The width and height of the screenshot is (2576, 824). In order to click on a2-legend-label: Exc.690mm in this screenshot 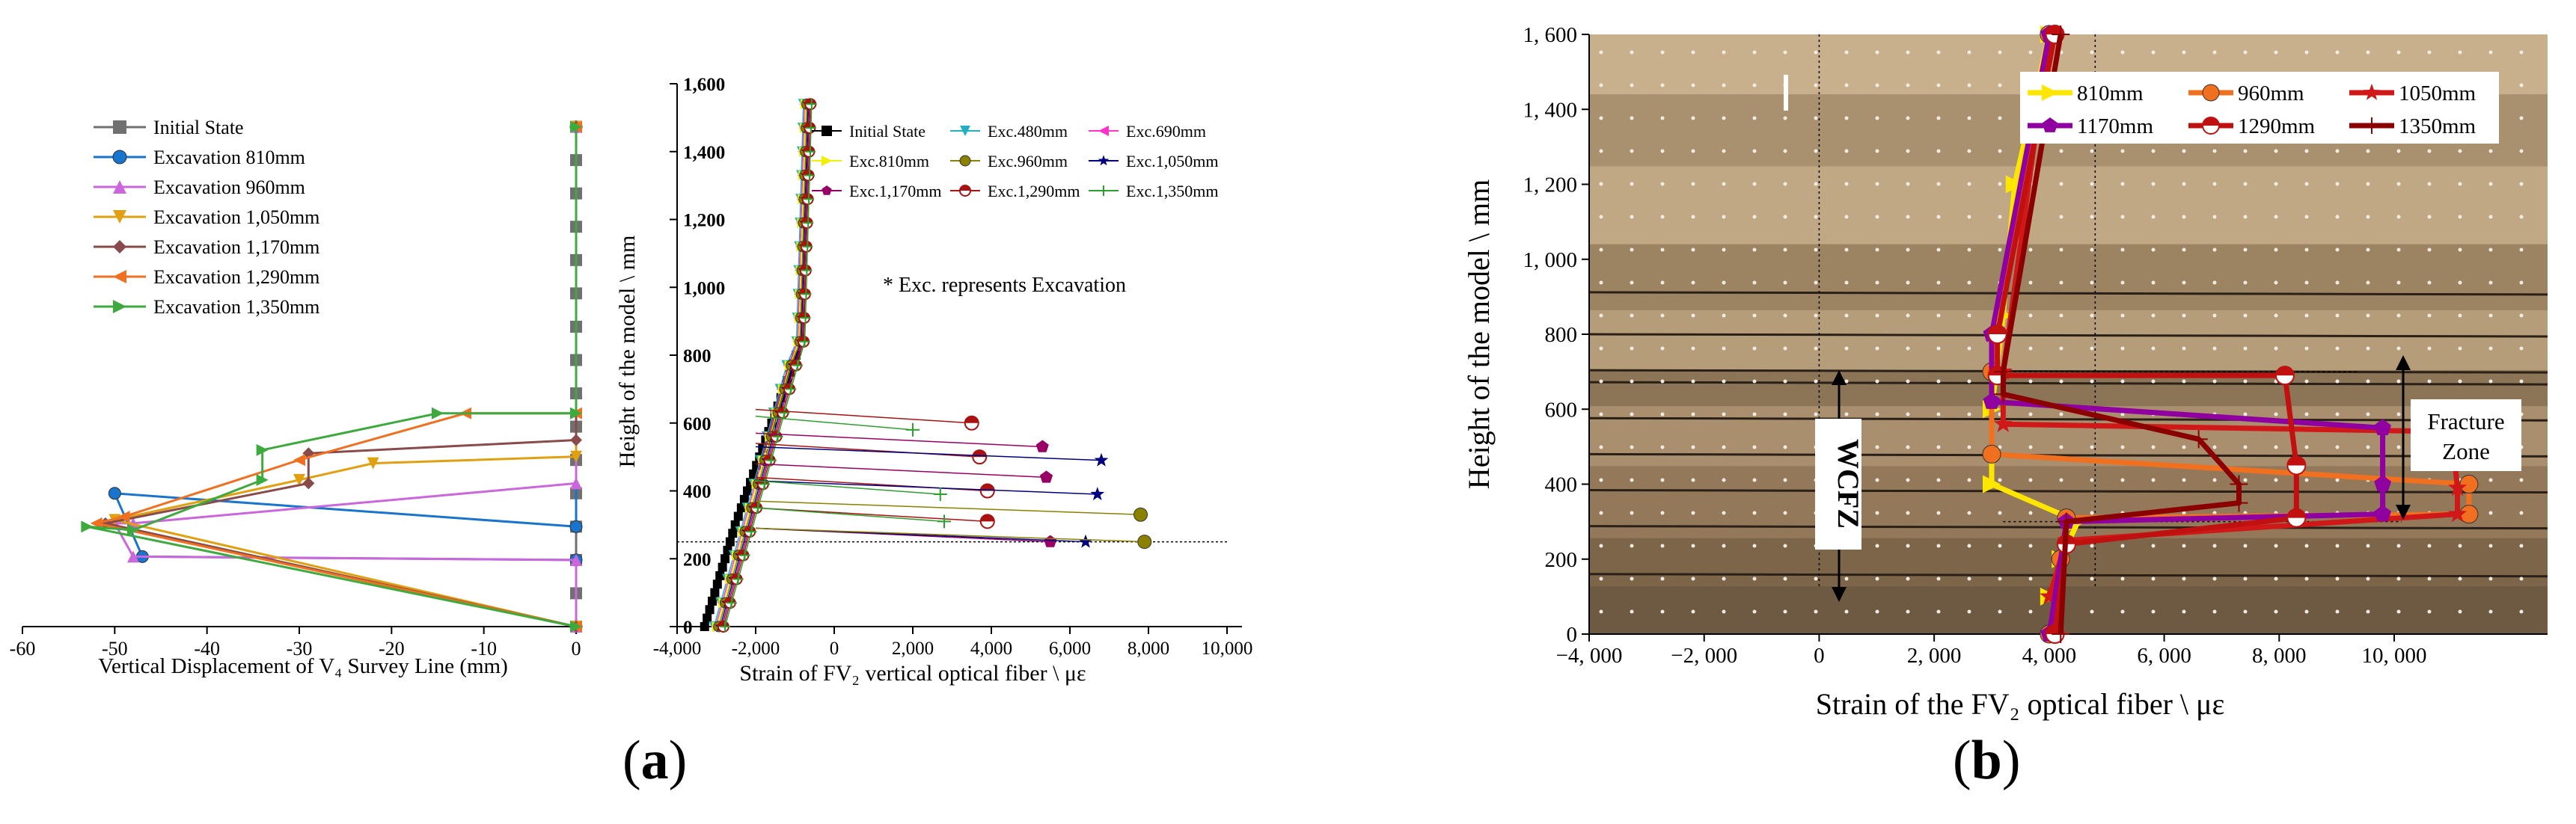, I will do `click(1166, 131)`.